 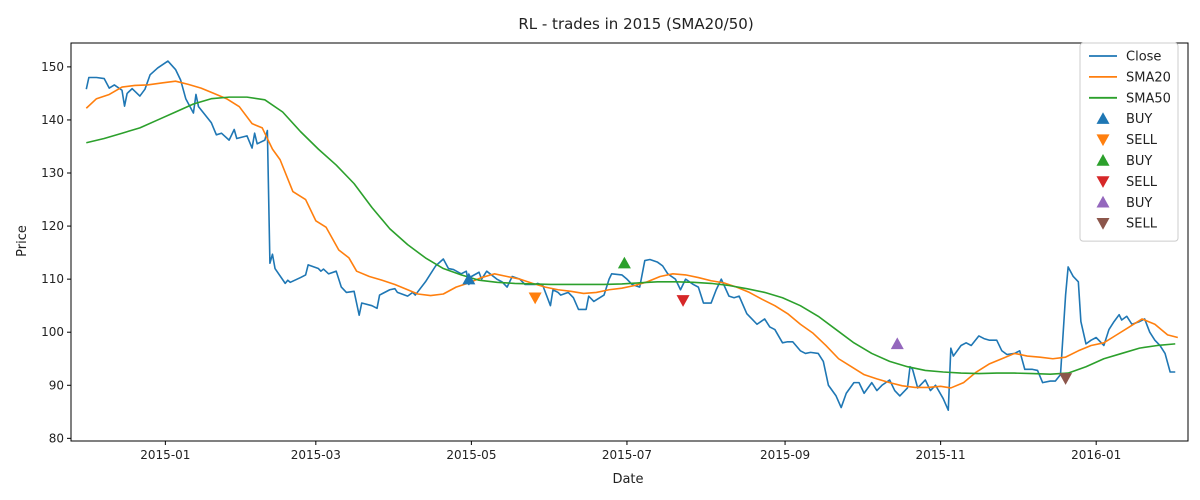 What do you see at coordinates (52, 332) in the screenshot?
I see `y-tick-label: 100` at bounding box center [52, 332].